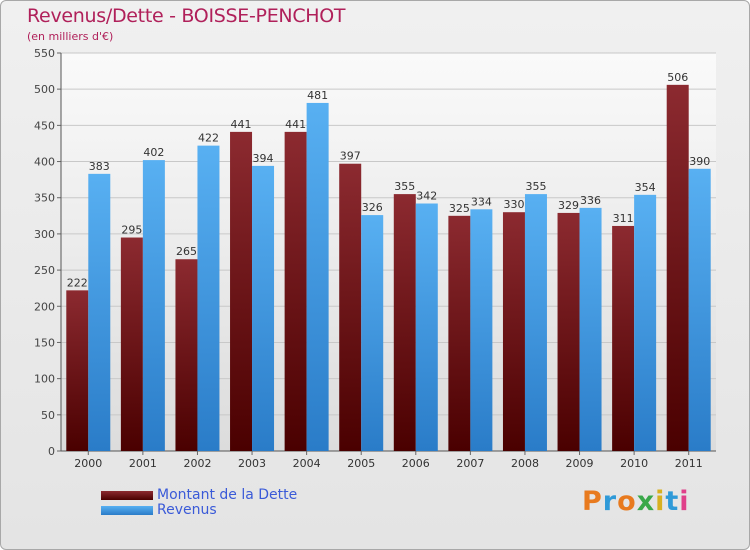 The height and width of the screenshot is (550, 750). I want to click on y-tick-label: 50, so click(48, 415).